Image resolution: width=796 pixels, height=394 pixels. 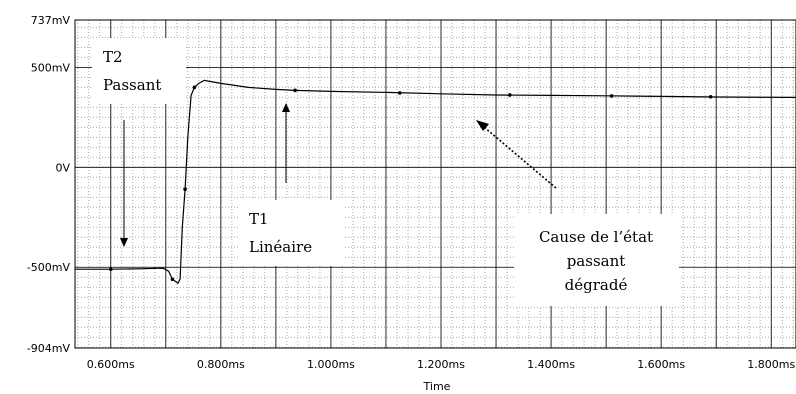 What do you see at coordinates (62, 167) in the screenshot?
I see `y-tick-label: 0V` at bounding box center [62, 167].